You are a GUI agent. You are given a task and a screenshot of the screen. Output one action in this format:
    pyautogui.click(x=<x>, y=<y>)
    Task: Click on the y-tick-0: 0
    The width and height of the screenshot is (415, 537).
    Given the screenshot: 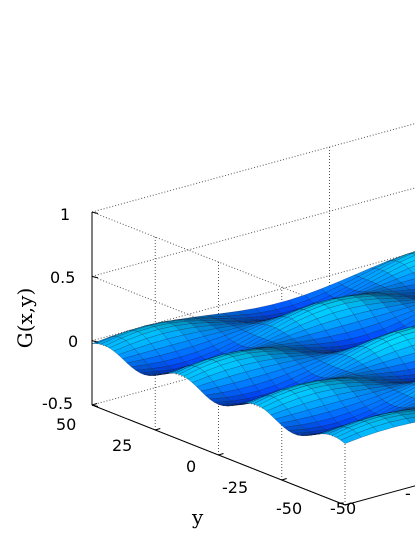 What is the action you would take?
    pyautogui.click(x=191, y=466)
    